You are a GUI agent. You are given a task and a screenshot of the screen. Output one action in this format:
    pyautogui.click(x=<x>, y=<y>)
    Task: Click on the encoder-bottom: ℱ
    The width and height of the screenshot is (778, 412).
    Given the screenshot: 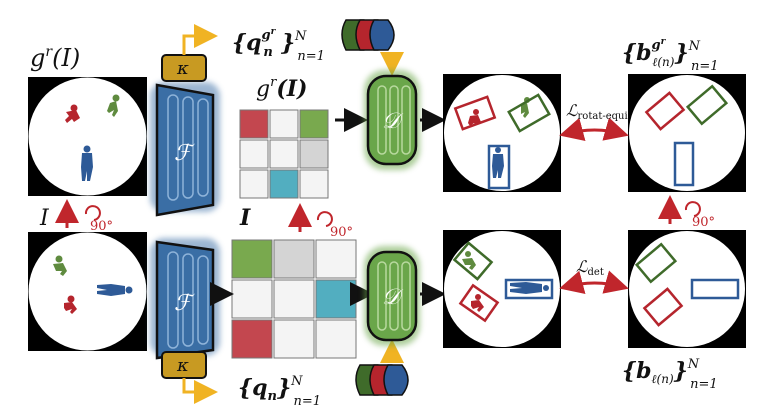 What is the action you would take?
    pyautogui.click(x=185, y=299)
    